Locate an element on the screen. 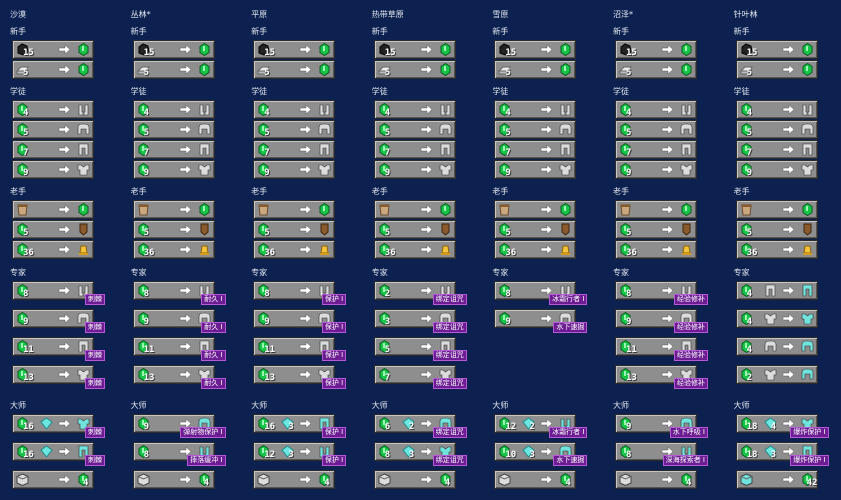 The height and width of the screenshot is (500, 841). cost-count: 18 is located at coordinates (752, 455).